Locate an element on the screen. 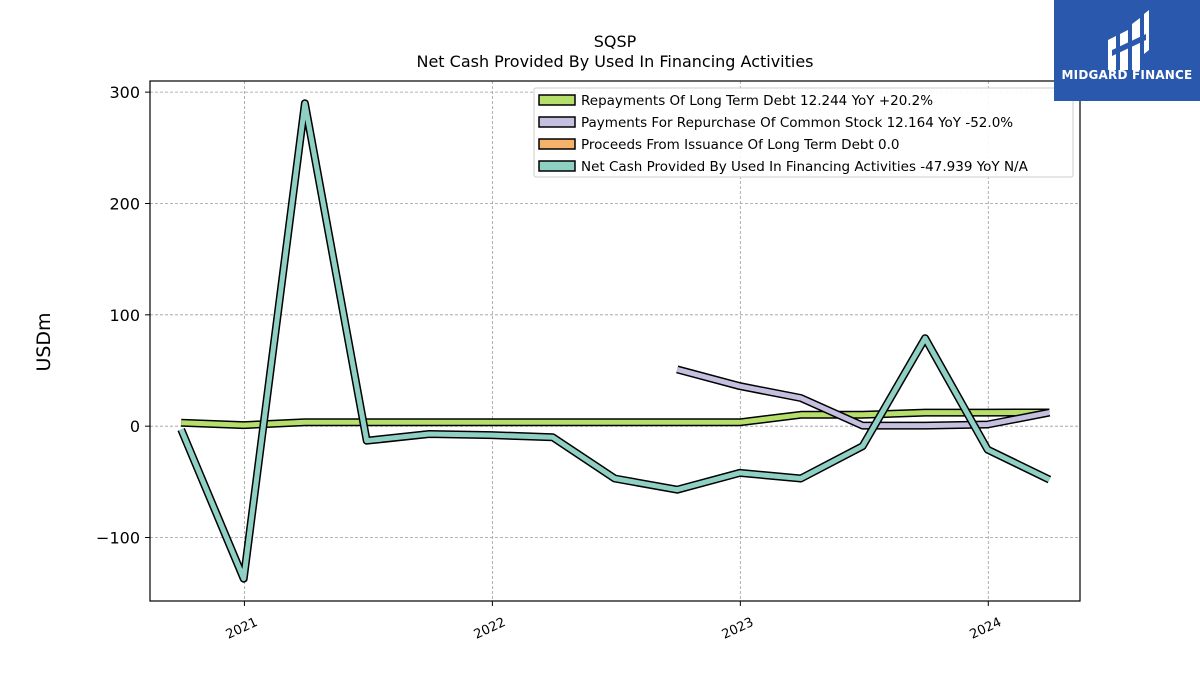 The height and width of the screenshot is (675, 1200). x-tick-label: 2024 is located at coordinates (986, 629).